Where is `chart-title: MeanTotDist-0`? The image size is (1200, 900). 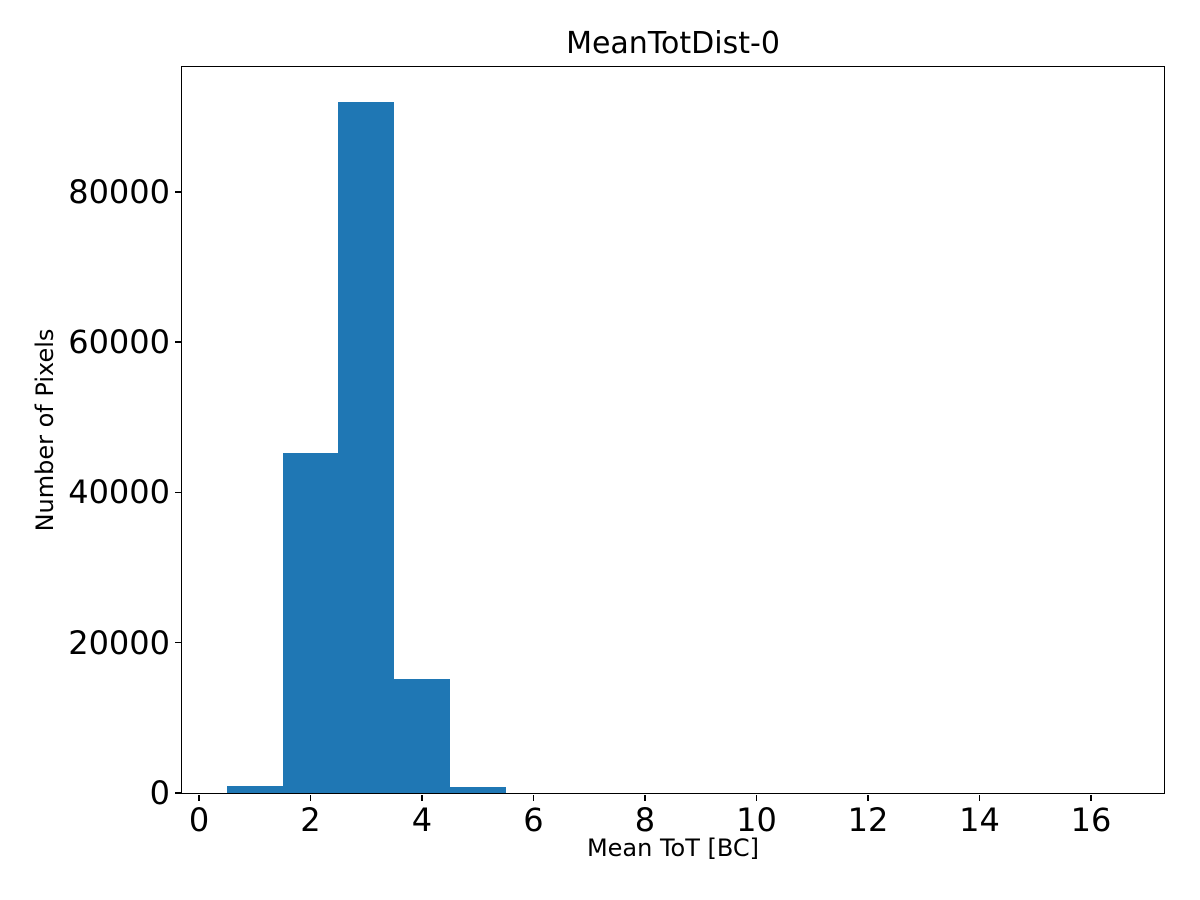
chart-title: MeanTotDist-0 is located at coordinates (673, 43).